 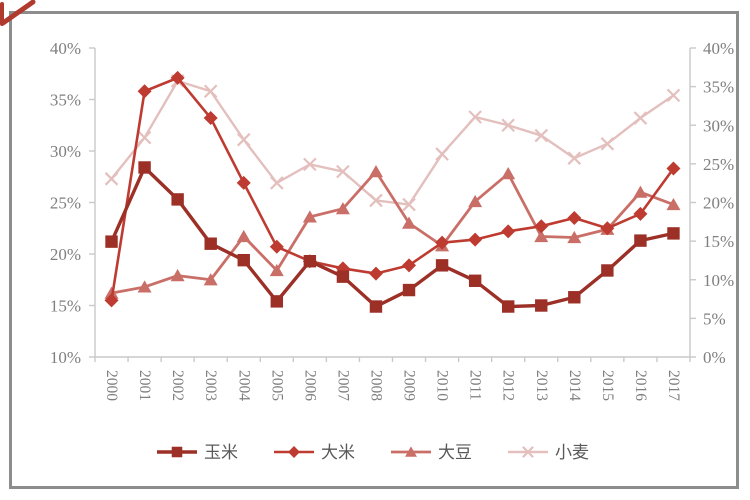 What do you see at coordinates (607, 385) in the screenshot?
I see `x-category-label: 2015` at bounding box center [607, 385].